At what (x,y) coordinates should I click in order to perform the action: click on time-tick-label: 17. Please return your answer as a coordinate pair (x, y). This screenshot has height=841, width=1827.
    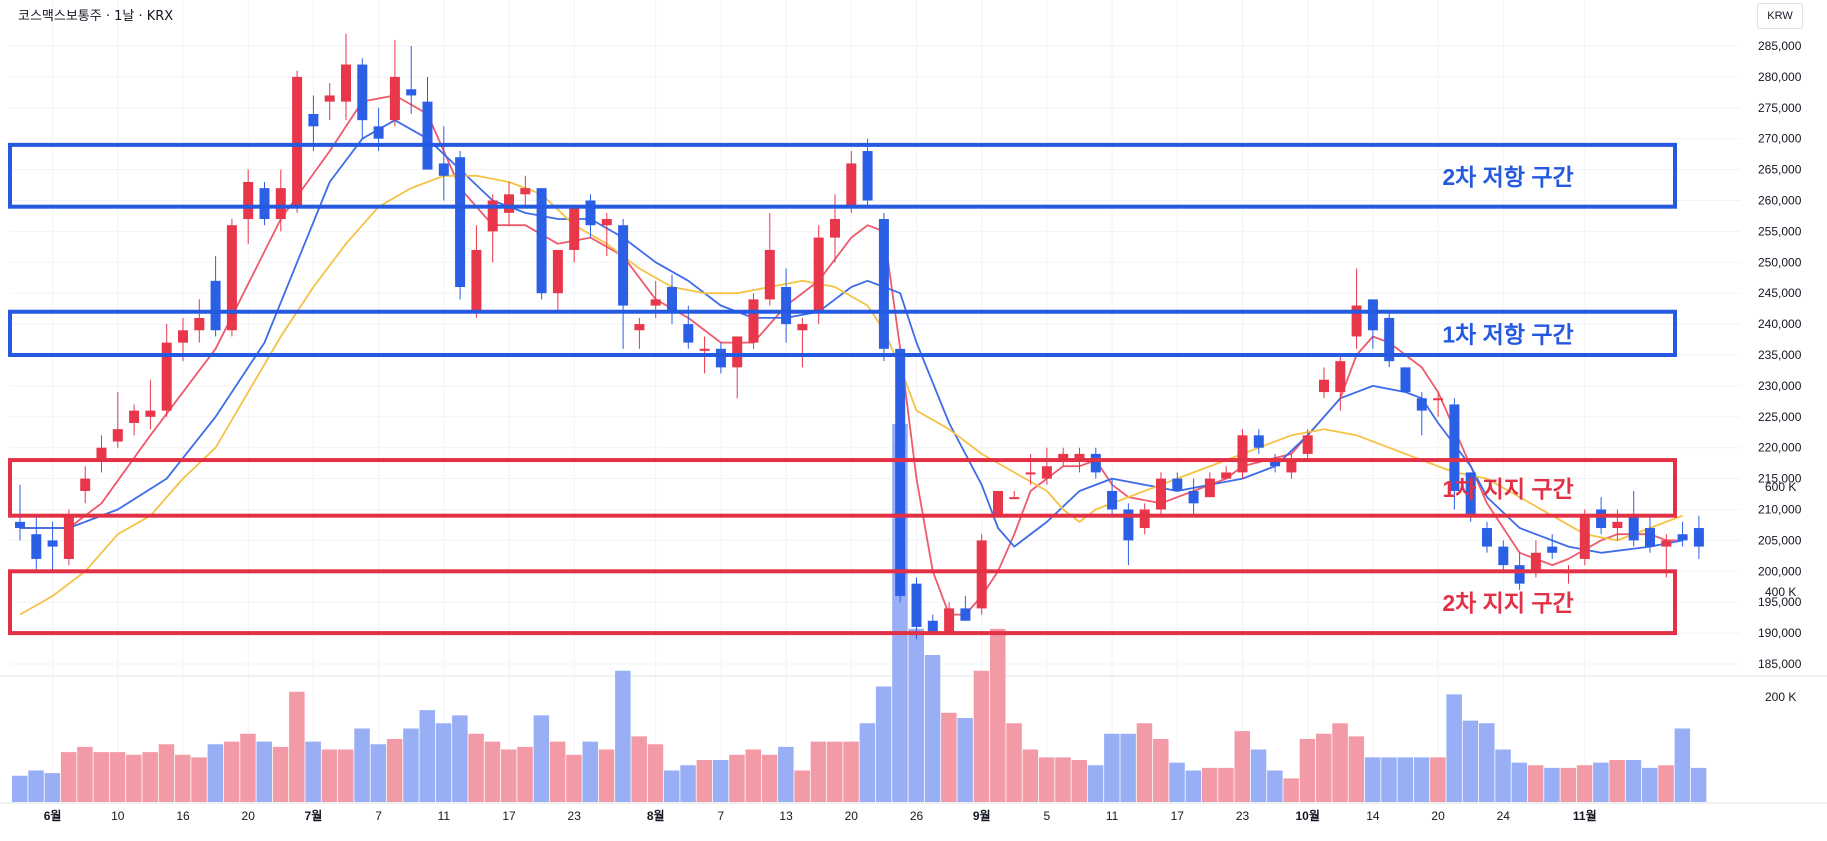
    Looking at the image, I should click on (509, 816).